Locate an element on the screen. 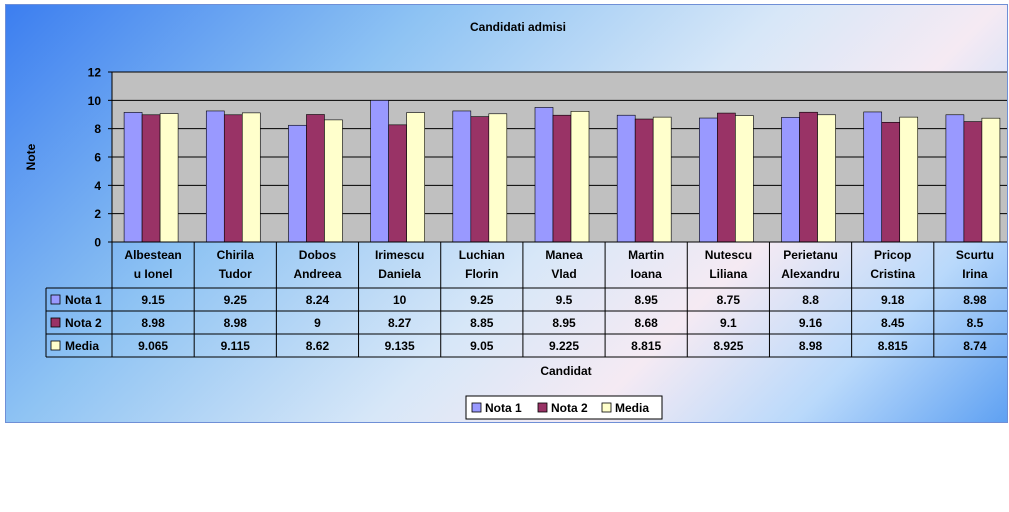 The image size is (1009, 512). category-label: Dobos is located at coordinates (318, 255).